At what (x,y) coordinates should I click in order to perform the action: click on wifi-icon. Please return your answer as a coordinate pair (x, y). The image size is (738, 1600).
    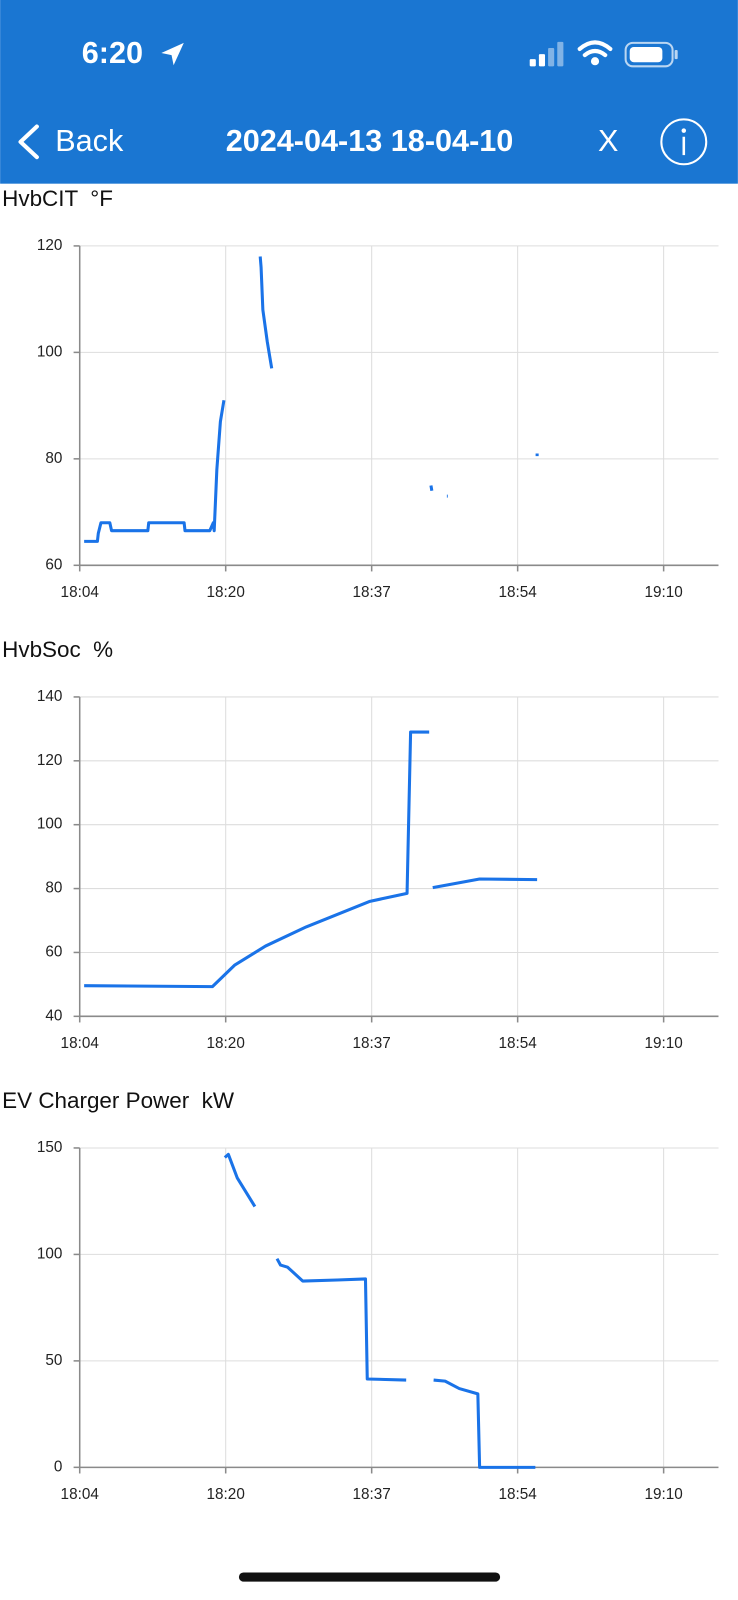
    Looking at the image, I should click on (595, 53).